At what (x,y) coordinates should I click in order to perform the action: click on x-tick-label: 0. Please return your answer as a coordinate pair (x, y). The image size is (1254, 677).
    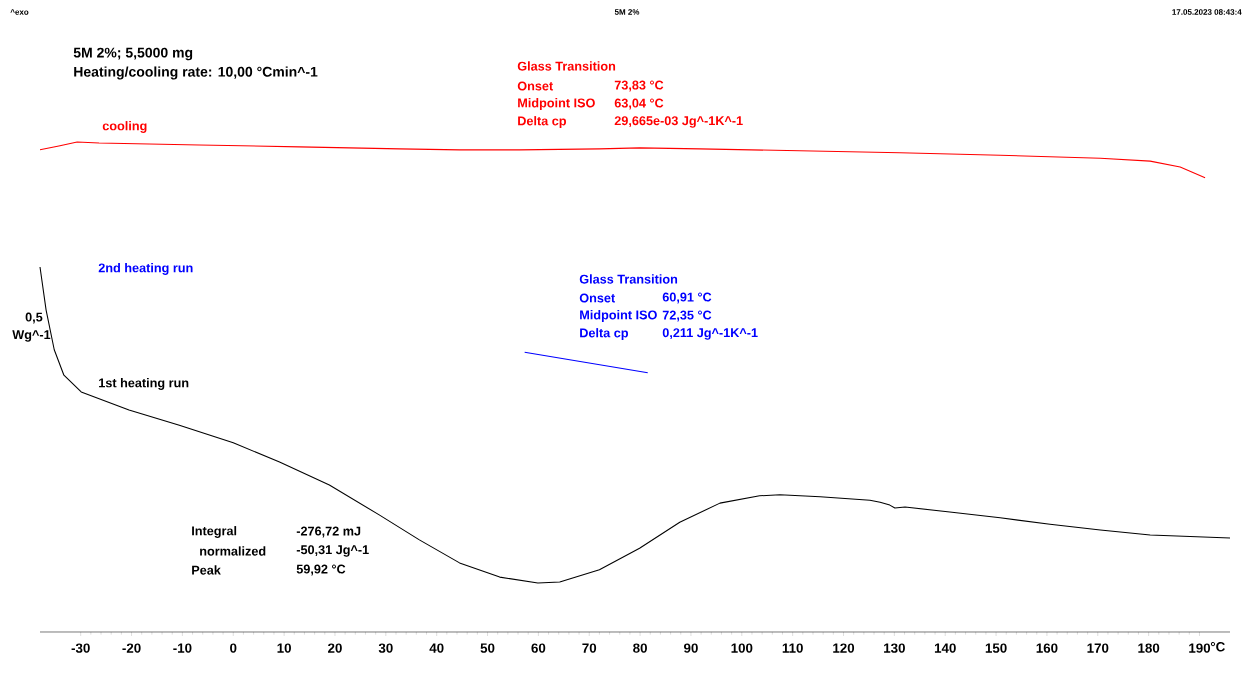
    Looking at the image, I should click on (233, 648).